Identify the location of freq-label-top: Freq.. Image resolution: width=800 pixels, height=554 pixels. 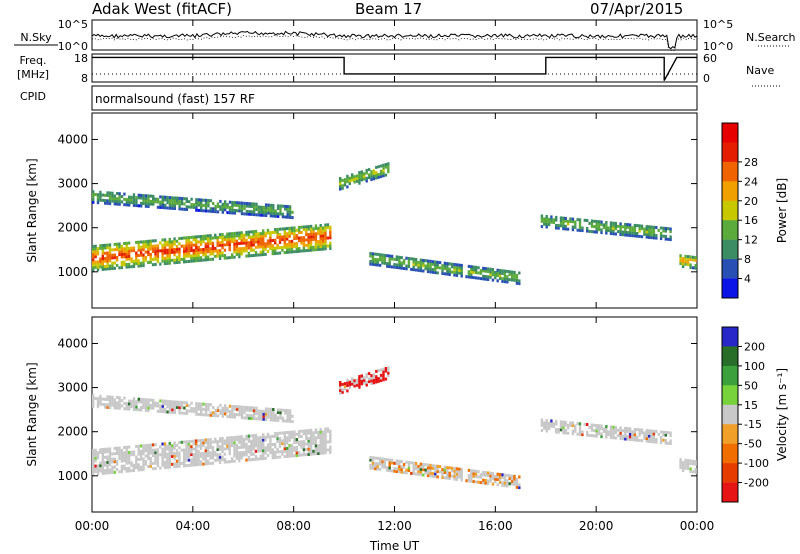
(32, 60).